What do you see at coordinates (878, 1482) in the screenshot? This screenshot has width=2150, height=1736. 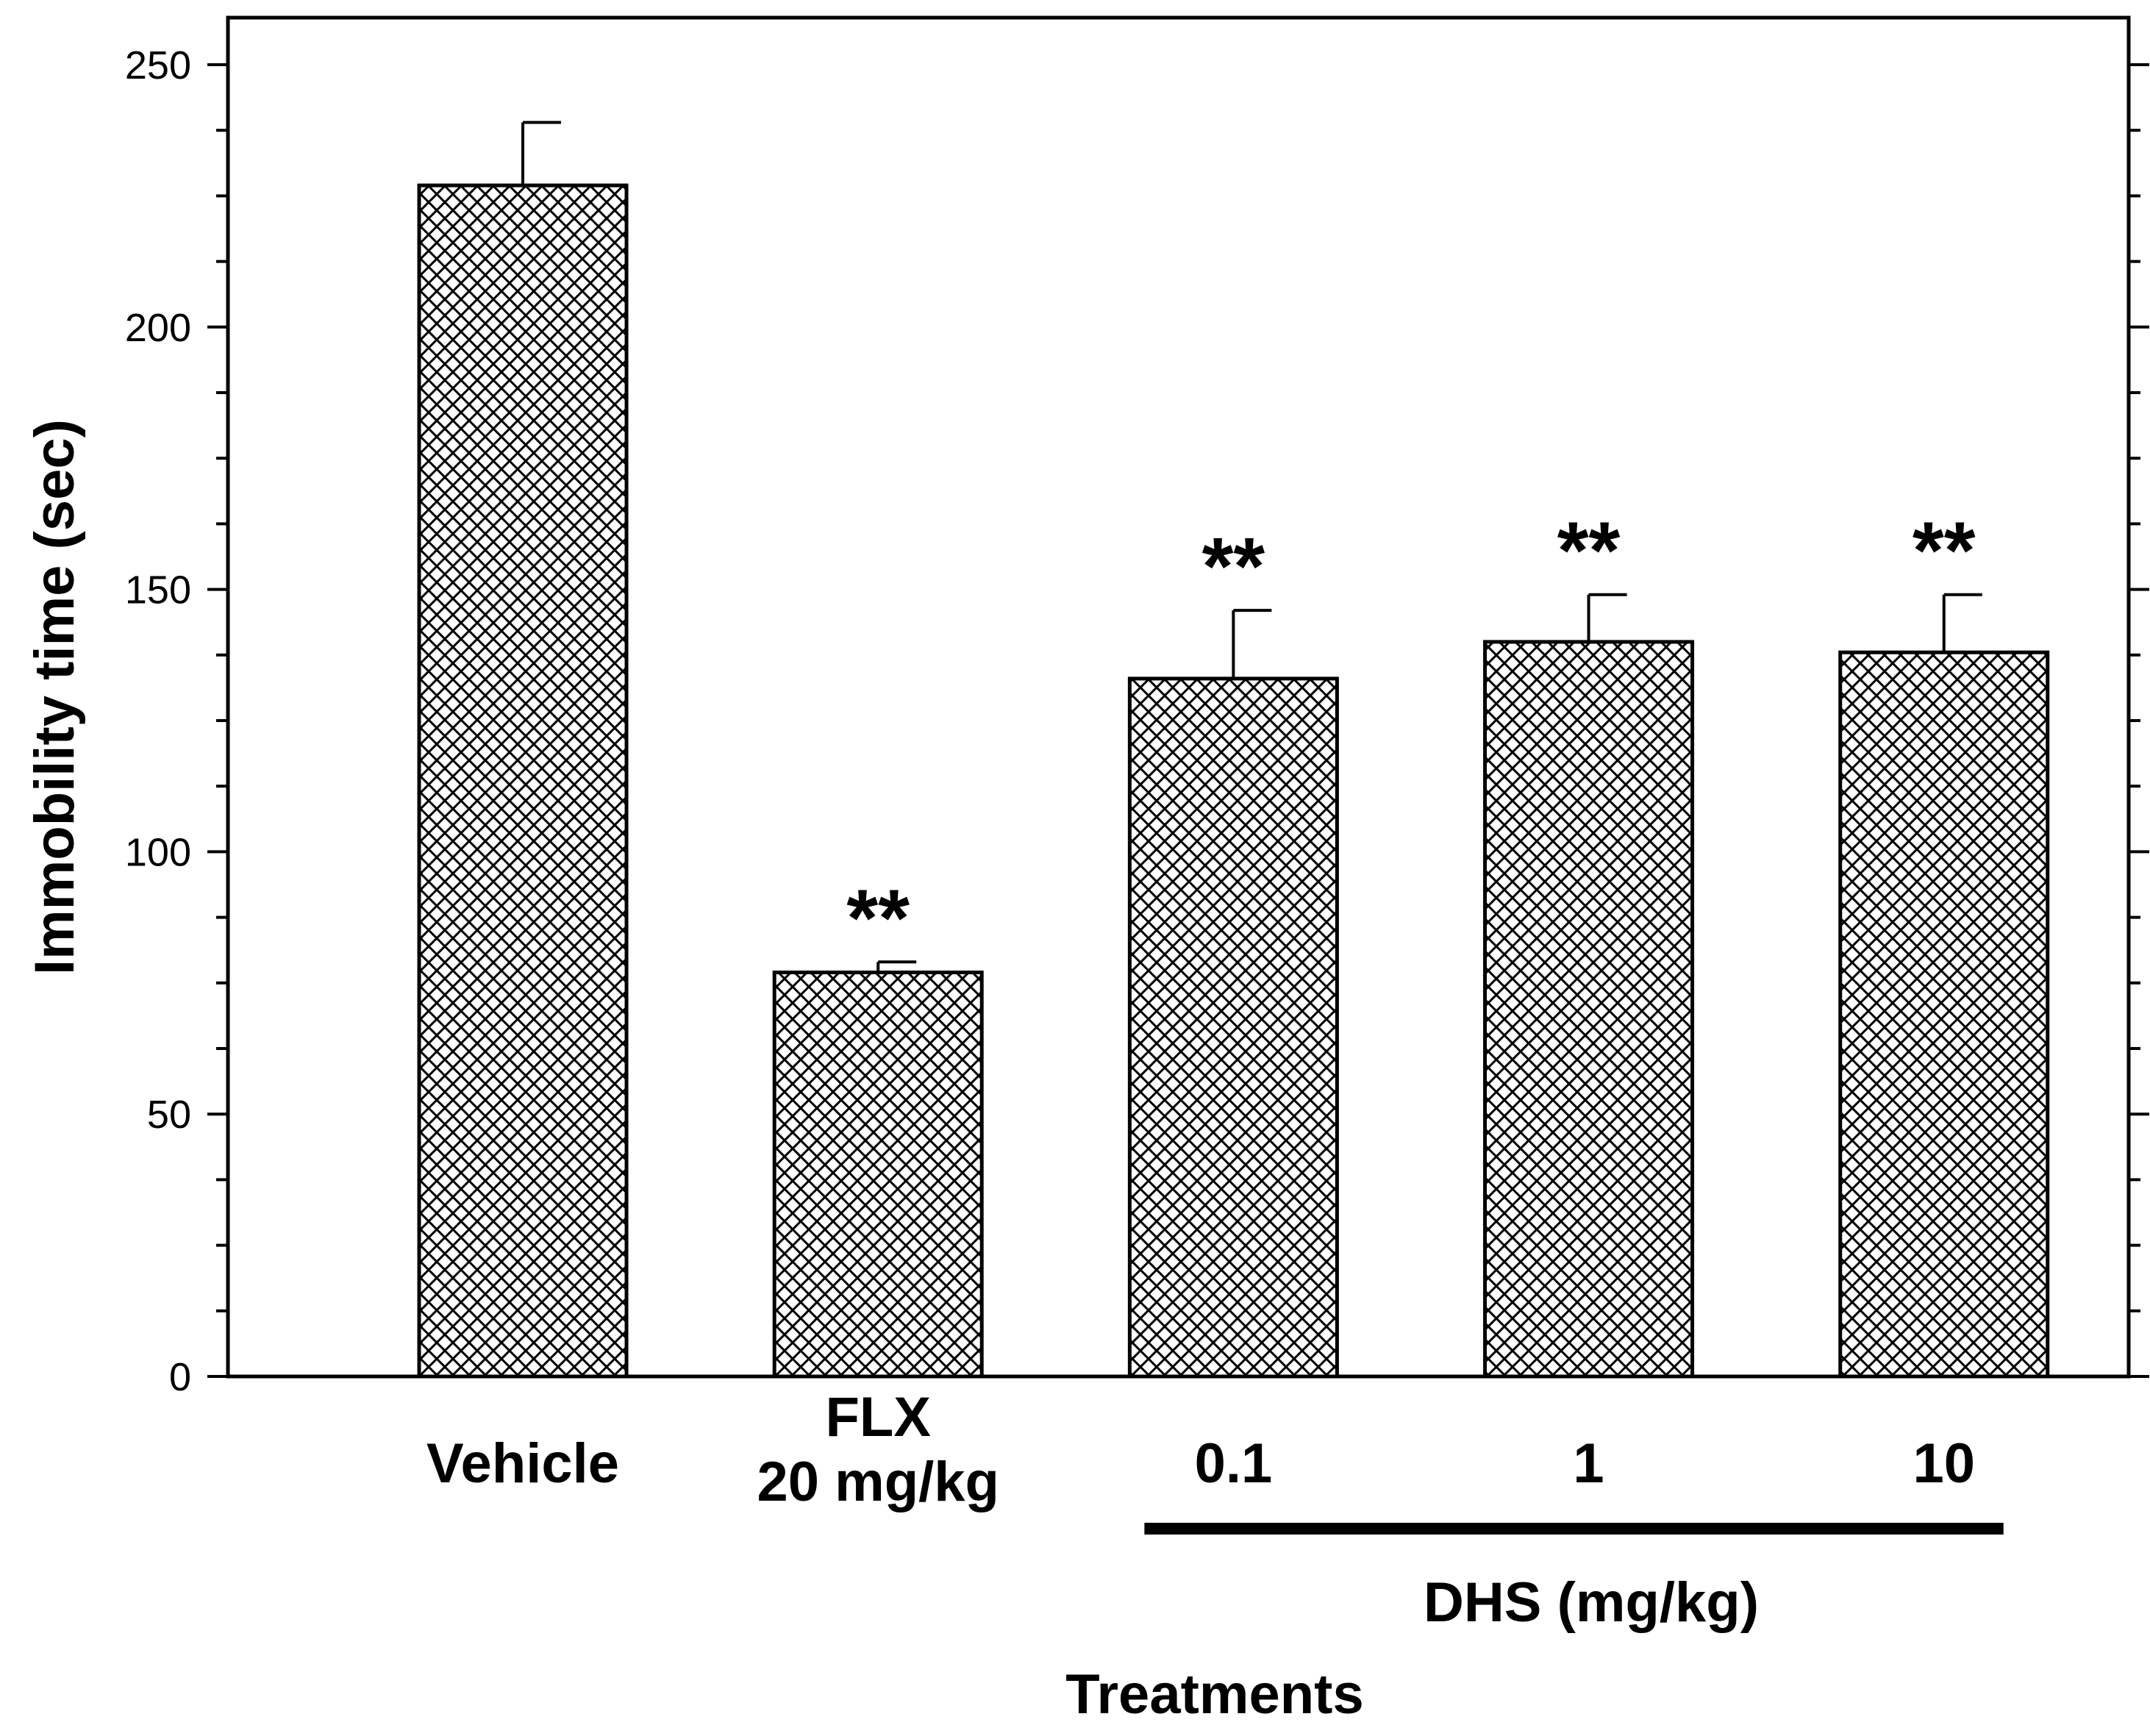 I see `x-category-label: 20 mg/kg` at bounding box center [878, 1482].